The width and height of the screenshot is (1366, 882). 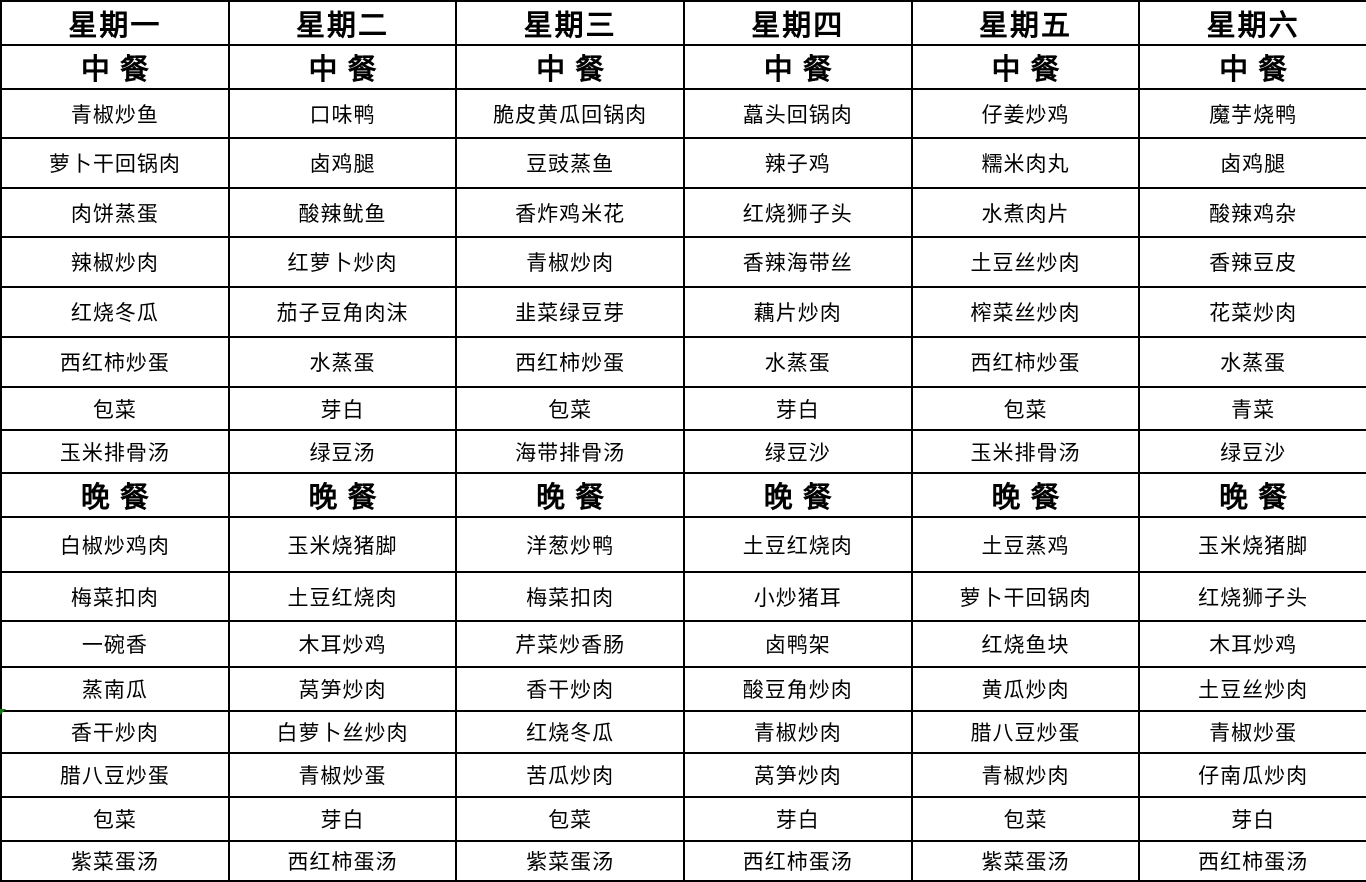 What do you see at coordinates (342, 212) in the screenshot?
I see `lunch-item: 酸辣鱿鱼` at bounding box center [342, 212].